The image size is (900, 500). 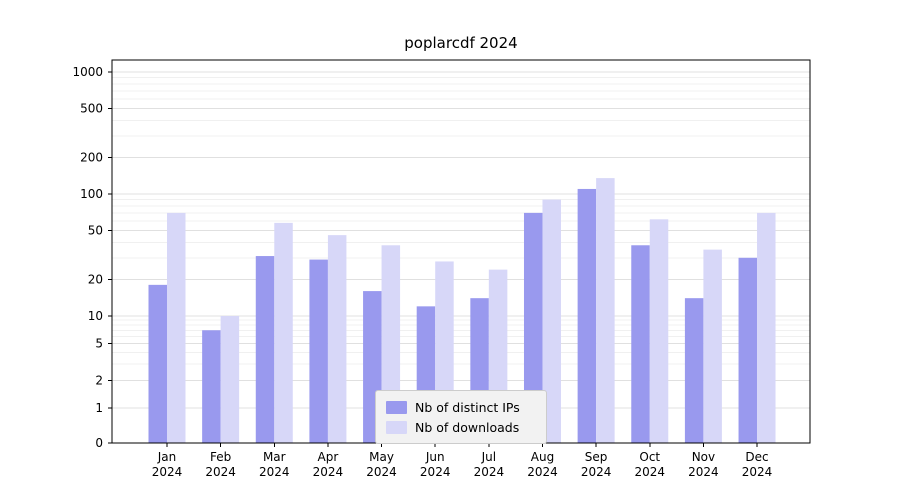 What do you see at coordinates (489, 464) in the screenshot?
I see `x-tick-label: Jul 2024` at bounding box center [489, 464].